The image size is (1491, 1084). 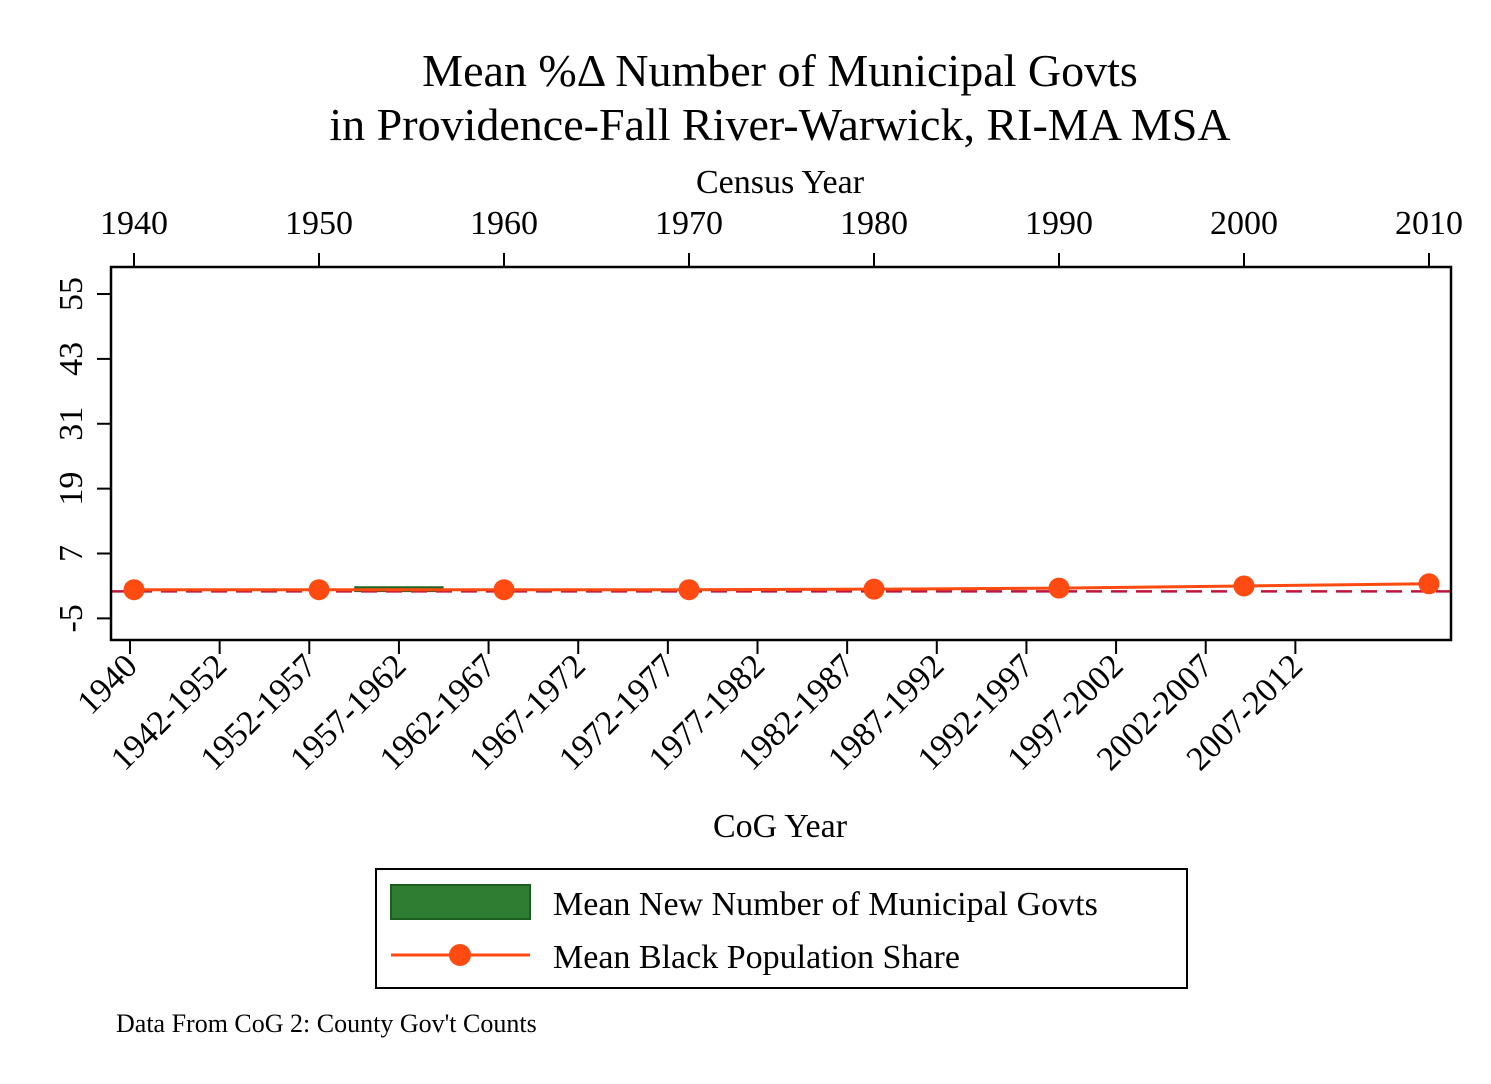 I want to click on y-tick-label: 19, so click(x=71, y=489).